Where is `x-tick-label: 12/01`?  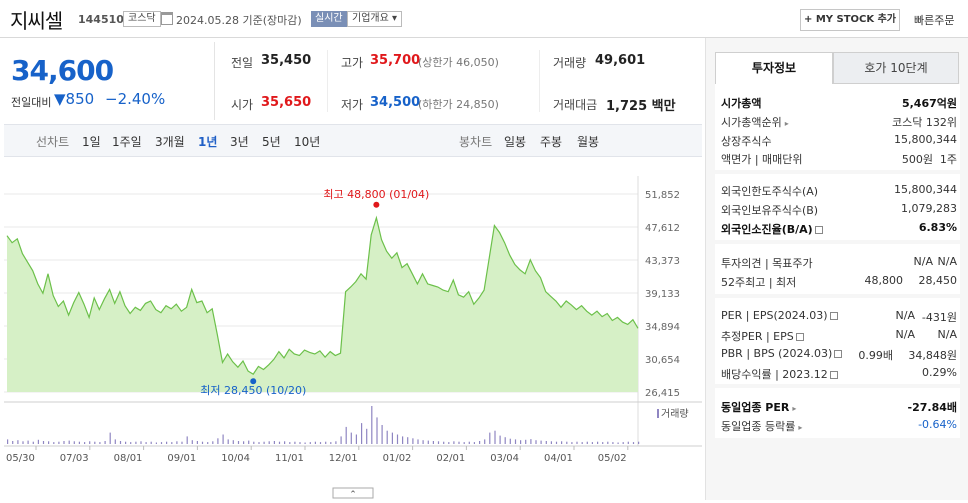 x-tick-label: 12/01 is located at coordinates (343, 458).